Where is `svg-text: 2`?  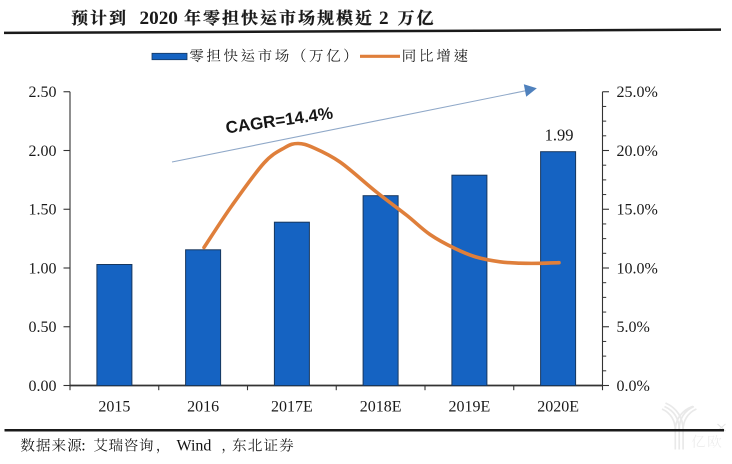
svg-text: 2 is located at coordinates (384, 18).